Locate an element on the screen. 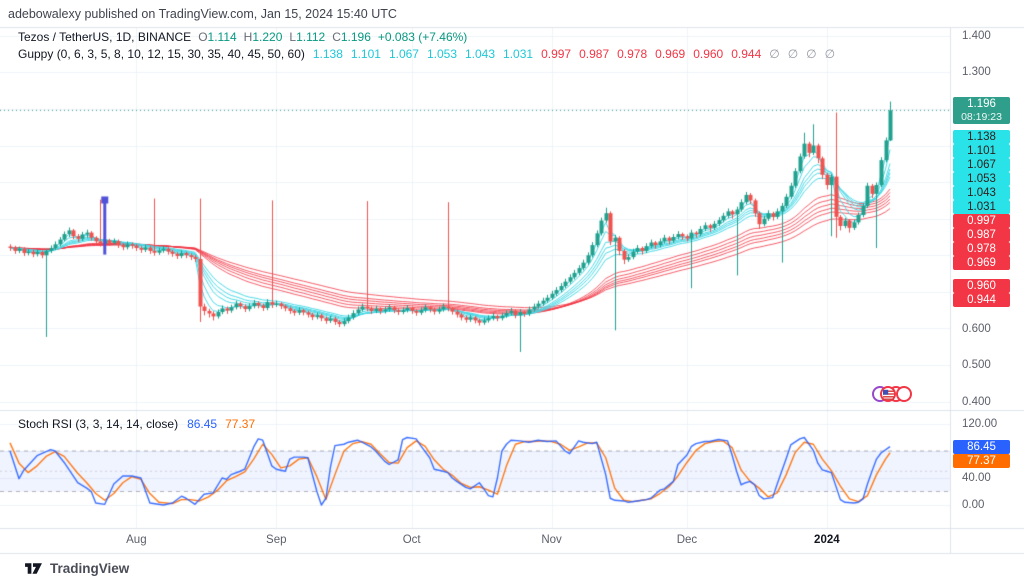 The height and width of the screenshot is (585, 1024). guppy-value: 0.969 is located at coordinates (670, 54).